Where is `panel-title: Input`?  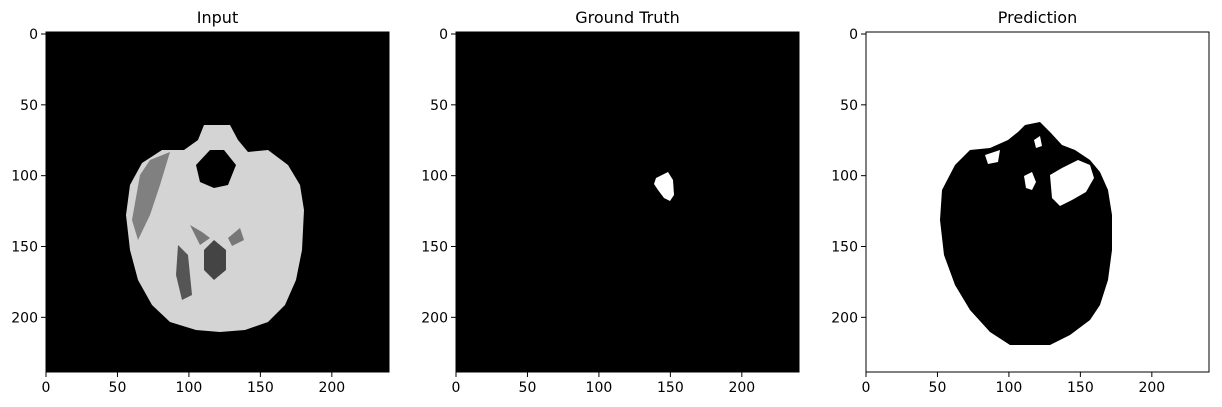
panel-title: Input is located at coordinates (217, 17).